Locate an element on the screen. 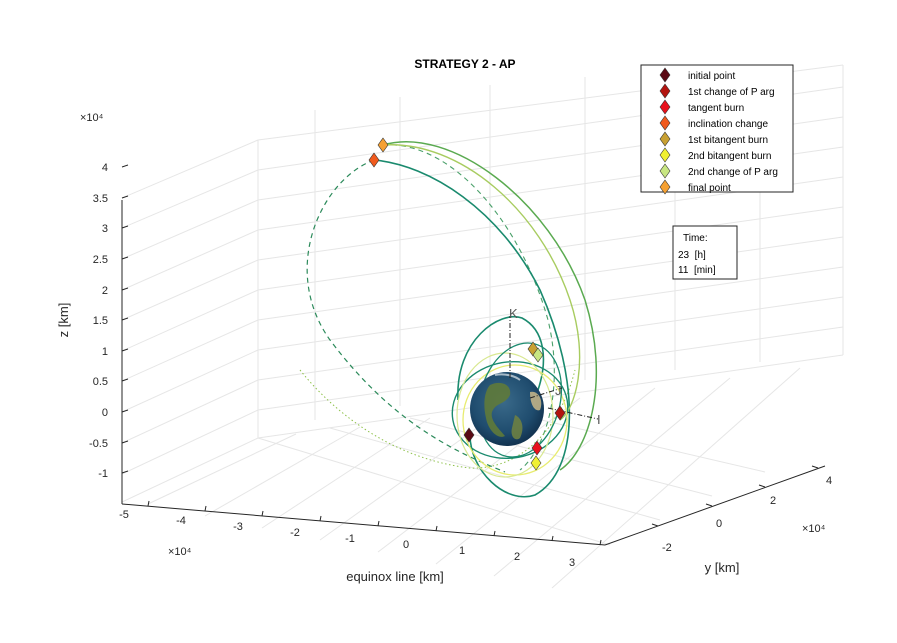  z-axis-label: z [km] is located at coordinates (63, 320).